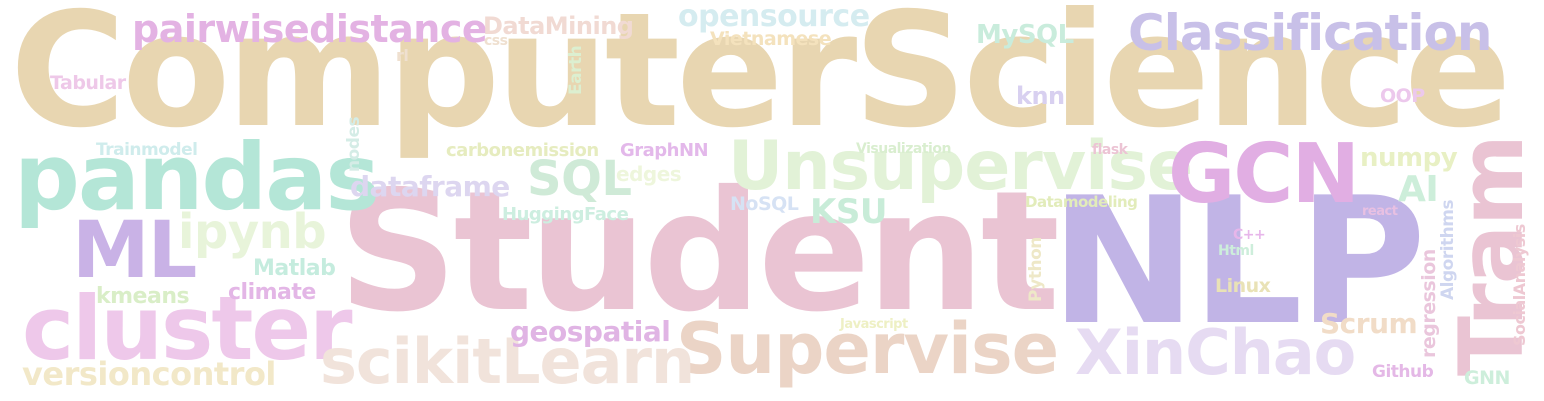  What do you see at coordinates (1402, 96) in the screenshot?
I see `word-oop: OOP` at bounding box center [1402, 96].